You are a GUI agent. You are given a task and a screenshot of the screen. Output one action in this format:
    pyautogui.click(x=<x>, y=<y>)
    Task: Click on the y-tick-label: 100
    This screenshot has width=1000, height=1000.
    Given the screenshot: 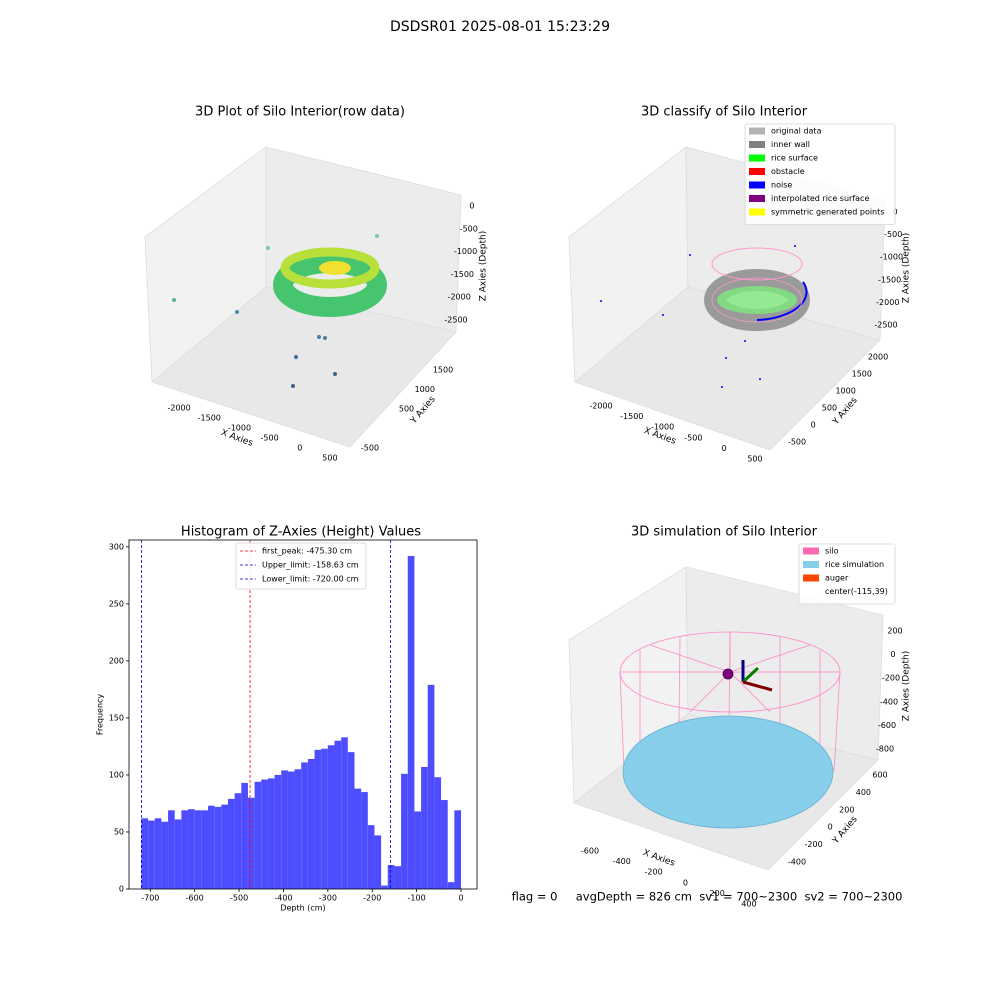 What is the action you would take?
    pyautogui.click(x=116, y=774)
    